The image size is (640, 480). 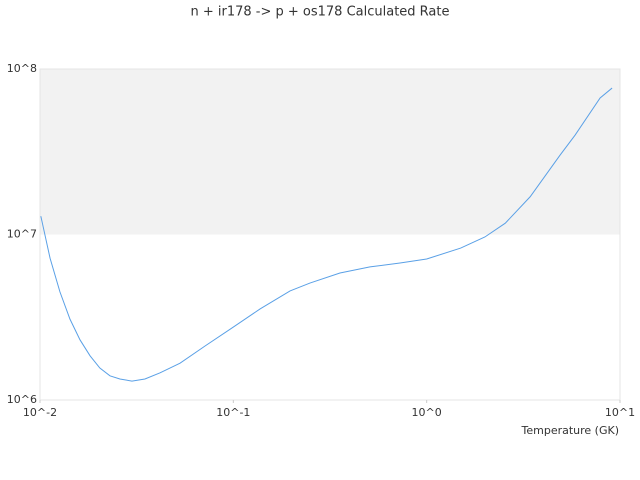 I want to click on x-tick-label: 10^-1, so click(x=233, y=412).